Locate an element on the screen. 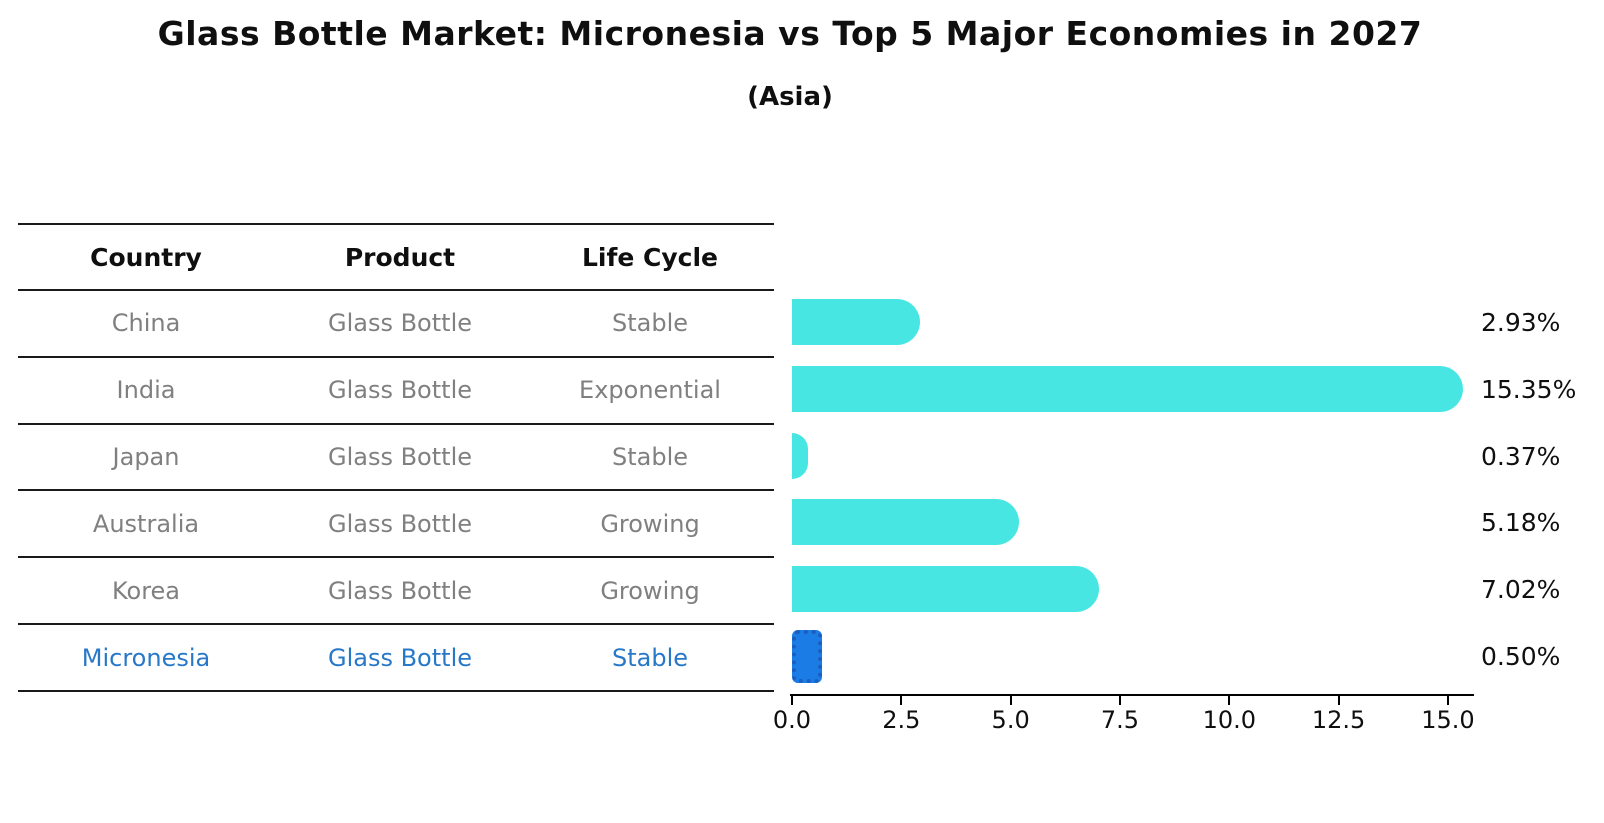 Image resolution: width=1604 pixels, height=823 pixels. table-row-korea: Korea Glass Bottle Growing is located at coordinates (396, 592).